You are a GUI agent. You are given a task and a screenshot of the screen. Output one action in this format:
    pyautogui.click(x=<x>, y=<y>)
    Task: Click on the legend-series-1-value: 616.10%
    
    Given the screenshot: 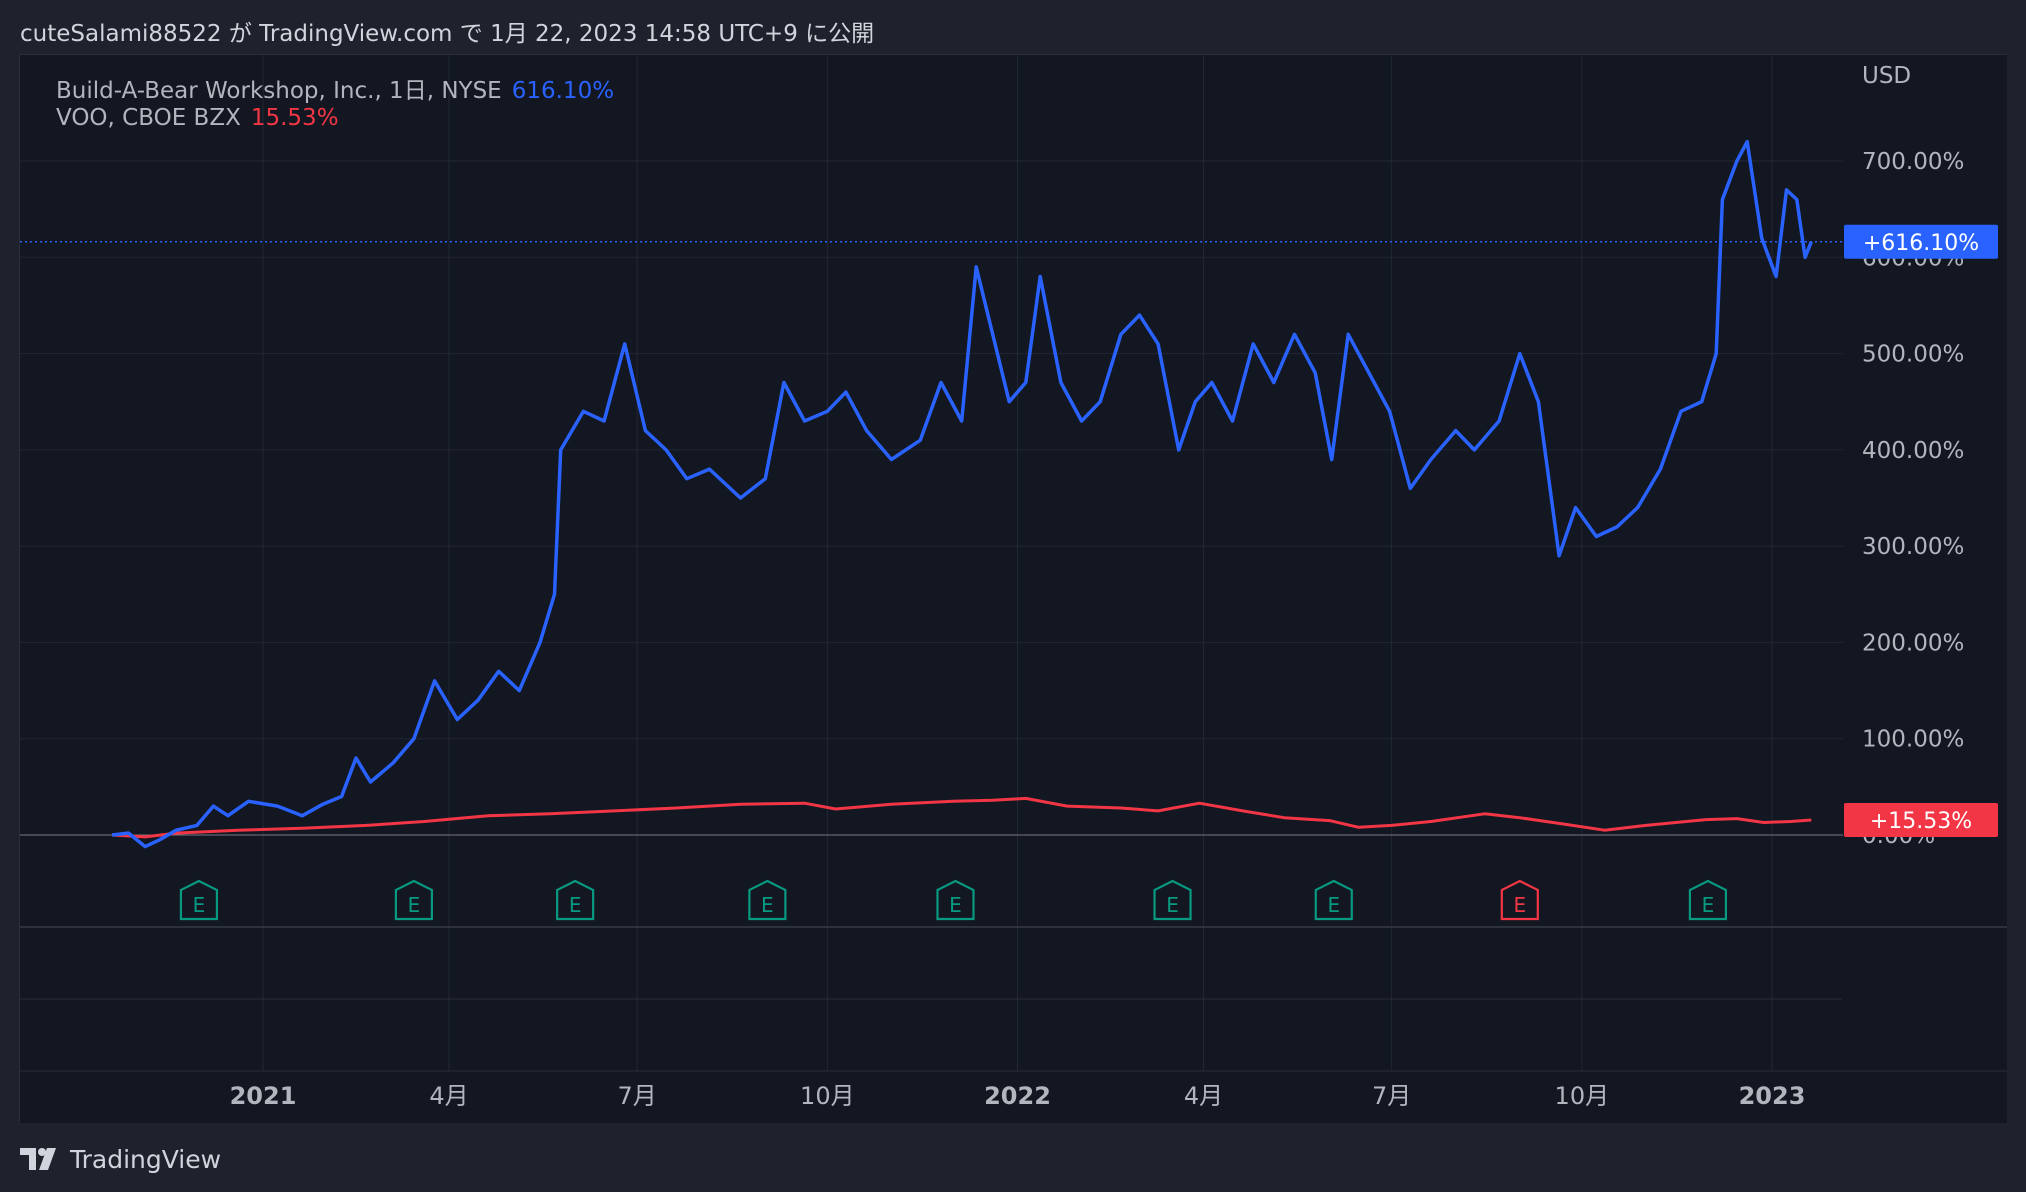 What is the action you would take?
    pyautogui.click(x=563, y=91)
    